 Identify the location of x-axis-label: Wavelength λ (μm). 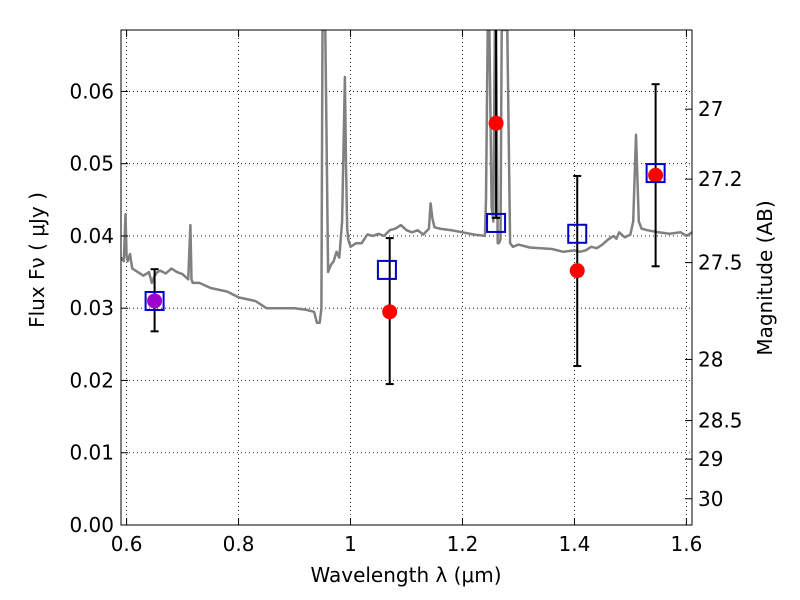
(405, 575).